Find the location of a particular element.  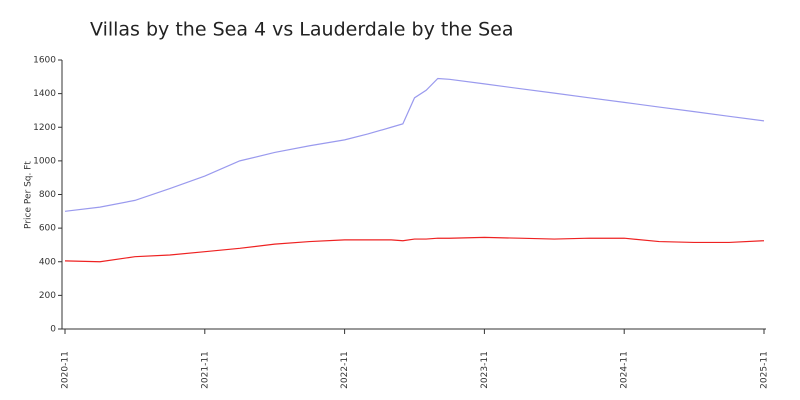

x-tick-label: 2023-11 is located at coordinates (485, 370).